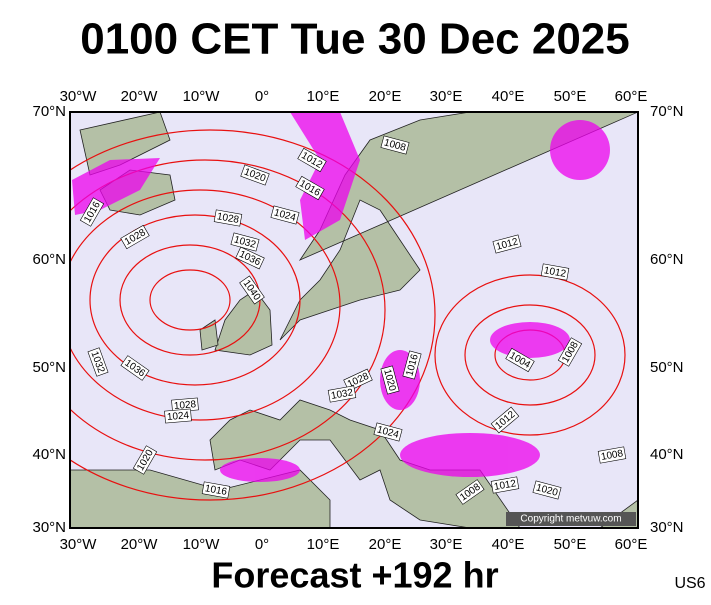 The image size is (711, 605). Describe the element at coordinates (446, 96) in the screenshot. I see `lon-label-top: 30°E` at that location.